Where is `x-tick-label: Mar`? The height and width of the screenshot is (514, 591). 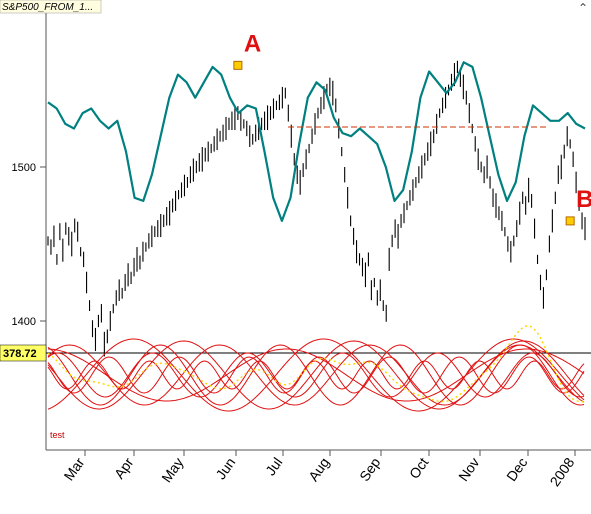
x-tick-label: Mar is located at coordinates (74, 468).